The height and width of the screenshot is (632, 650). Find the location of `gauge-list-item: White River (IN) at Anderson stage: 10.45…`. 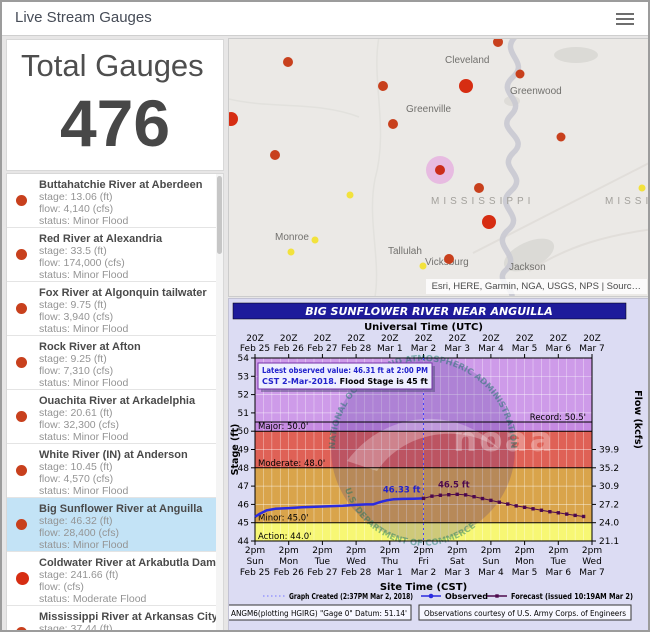

gauge-list-item: White River (IN) at Anderson stage: 10.45… is located at coordinates (115, 470).